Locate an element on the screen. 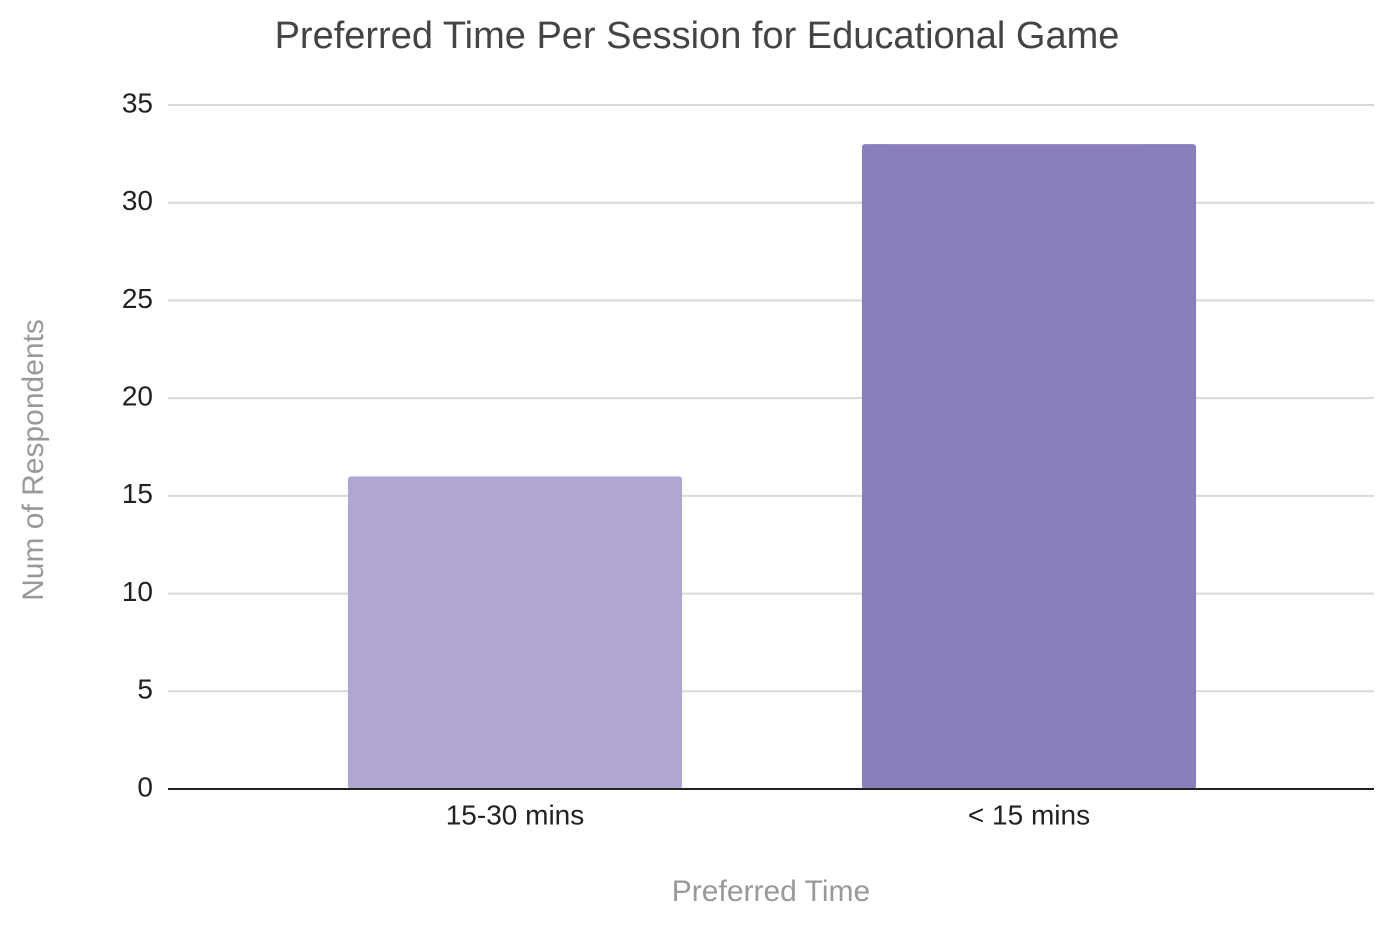  y-tick-label: 10 is located at coordinates (137, 591).